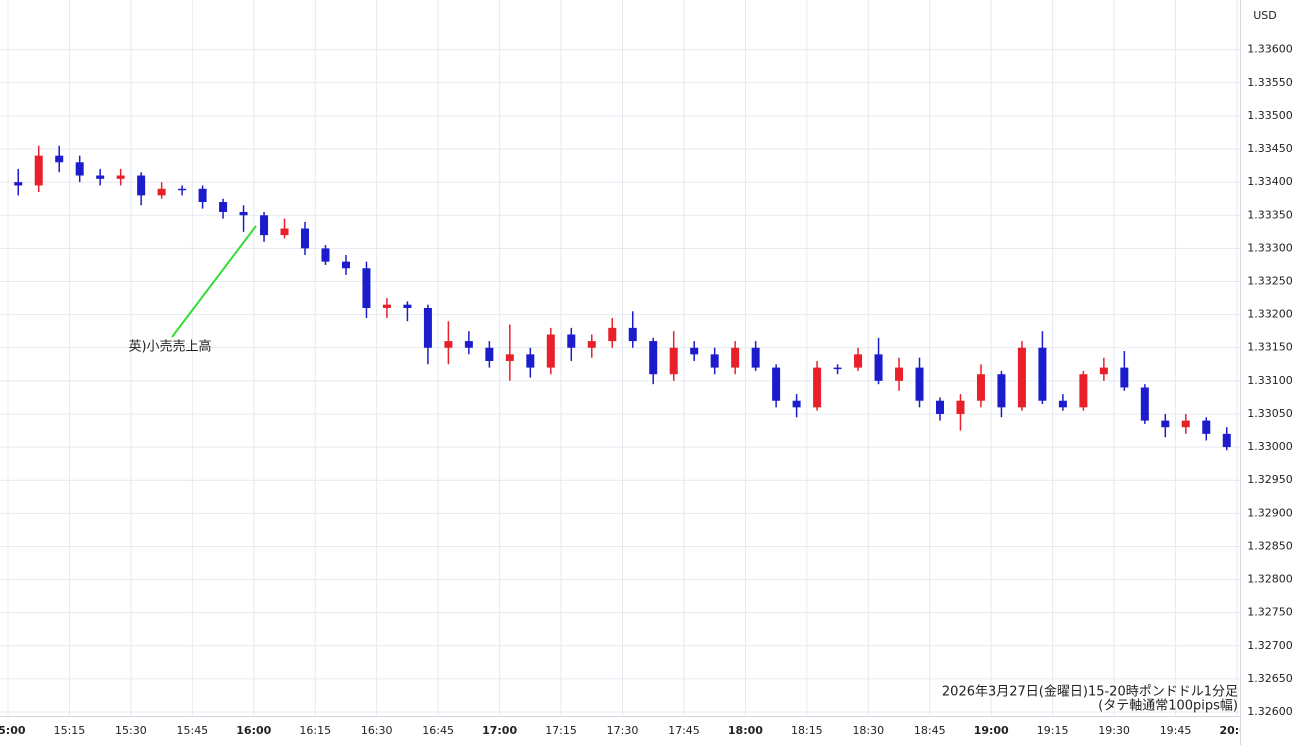 This screenshot has height=745, width=1300. I want to click on y-tick-label: 1.33050, so click(1270, 413).